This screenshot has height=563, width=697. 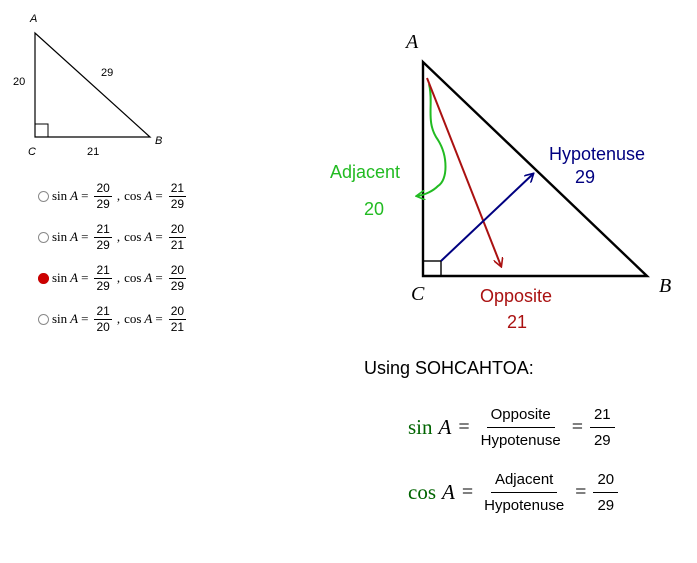 I want to click on hypotenuse-label: Hypotenuse, so click(x=597, y=154).